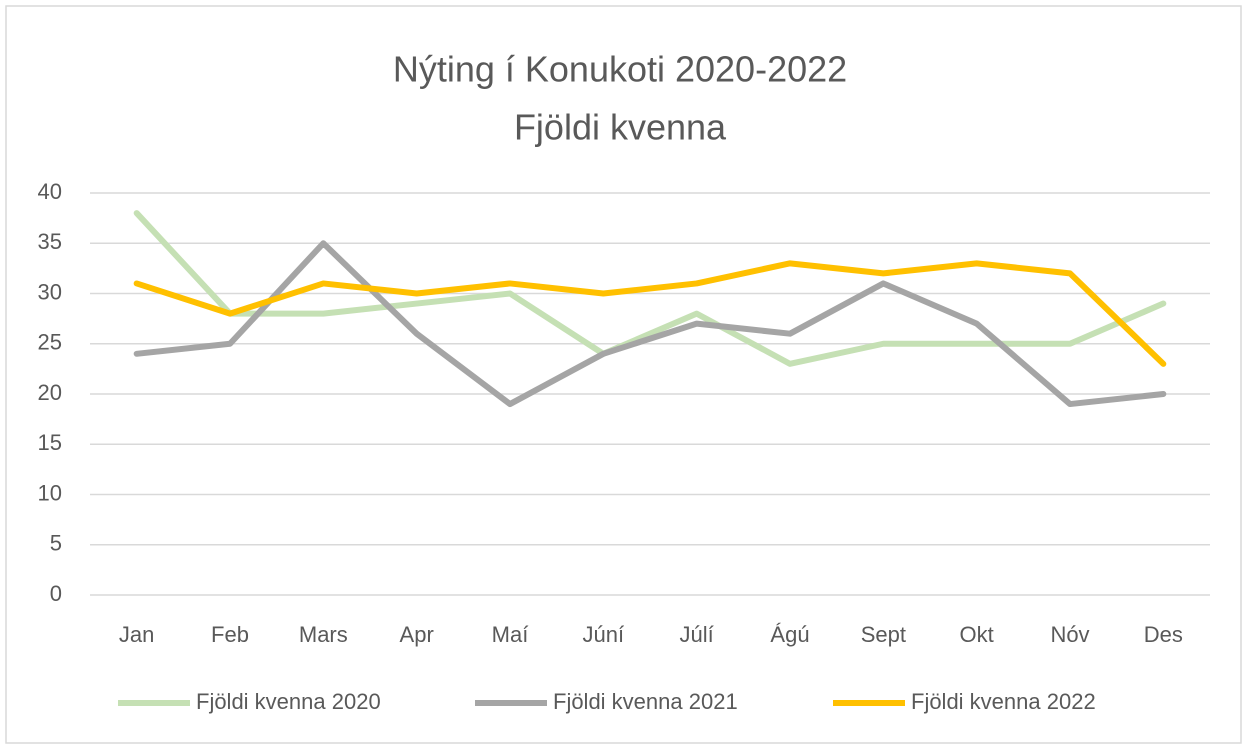 Image resolution: width=1247 pixels, height=749 pixels. I want to click on y-tick-label: 15, so click(50, 442).